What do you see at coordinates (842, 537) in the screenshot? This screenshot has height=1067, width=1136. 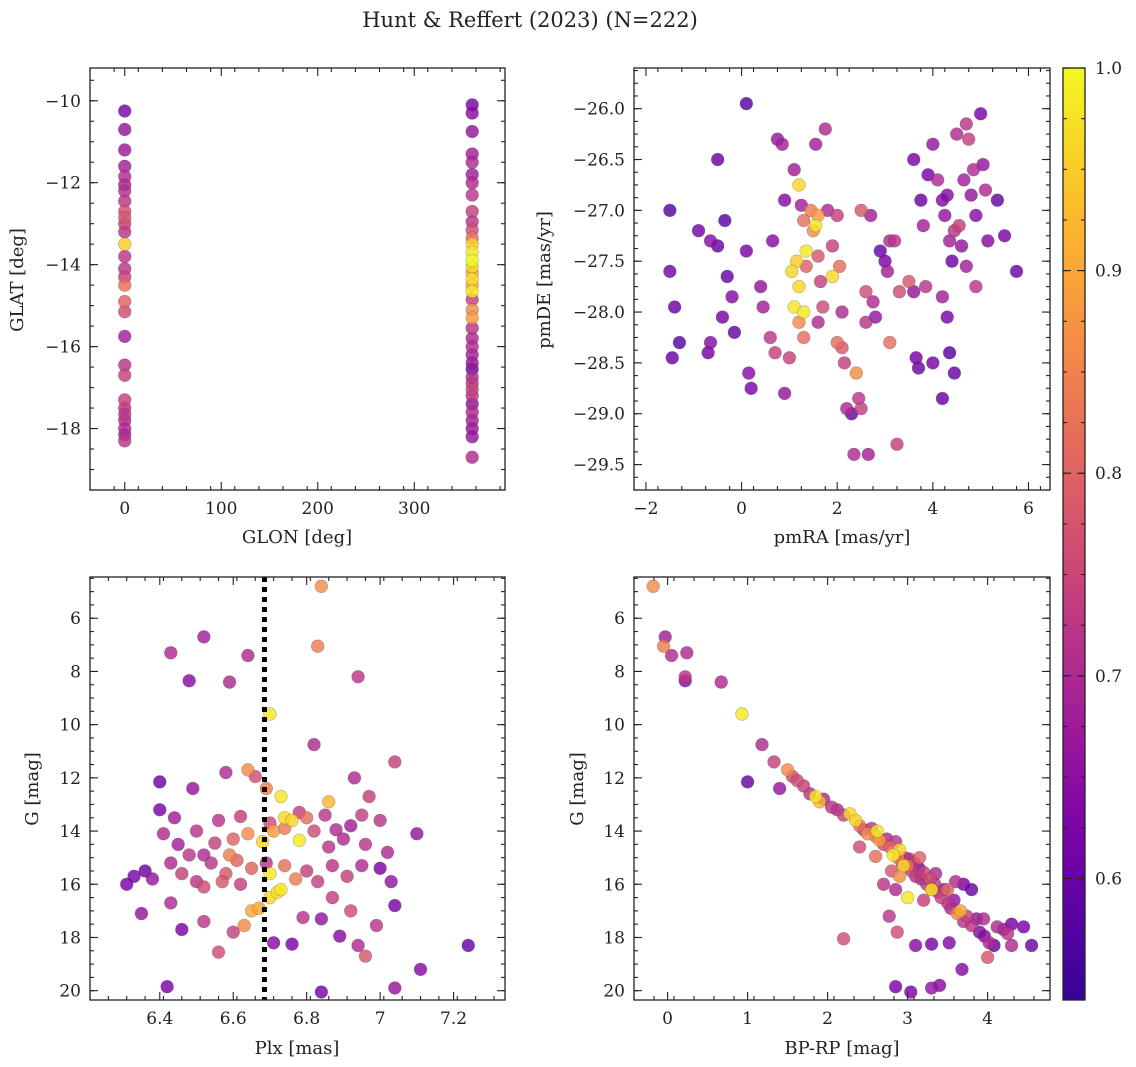 I see `x-axis-label: pmRA [mas/yr]` at bounding box center [842, 537].